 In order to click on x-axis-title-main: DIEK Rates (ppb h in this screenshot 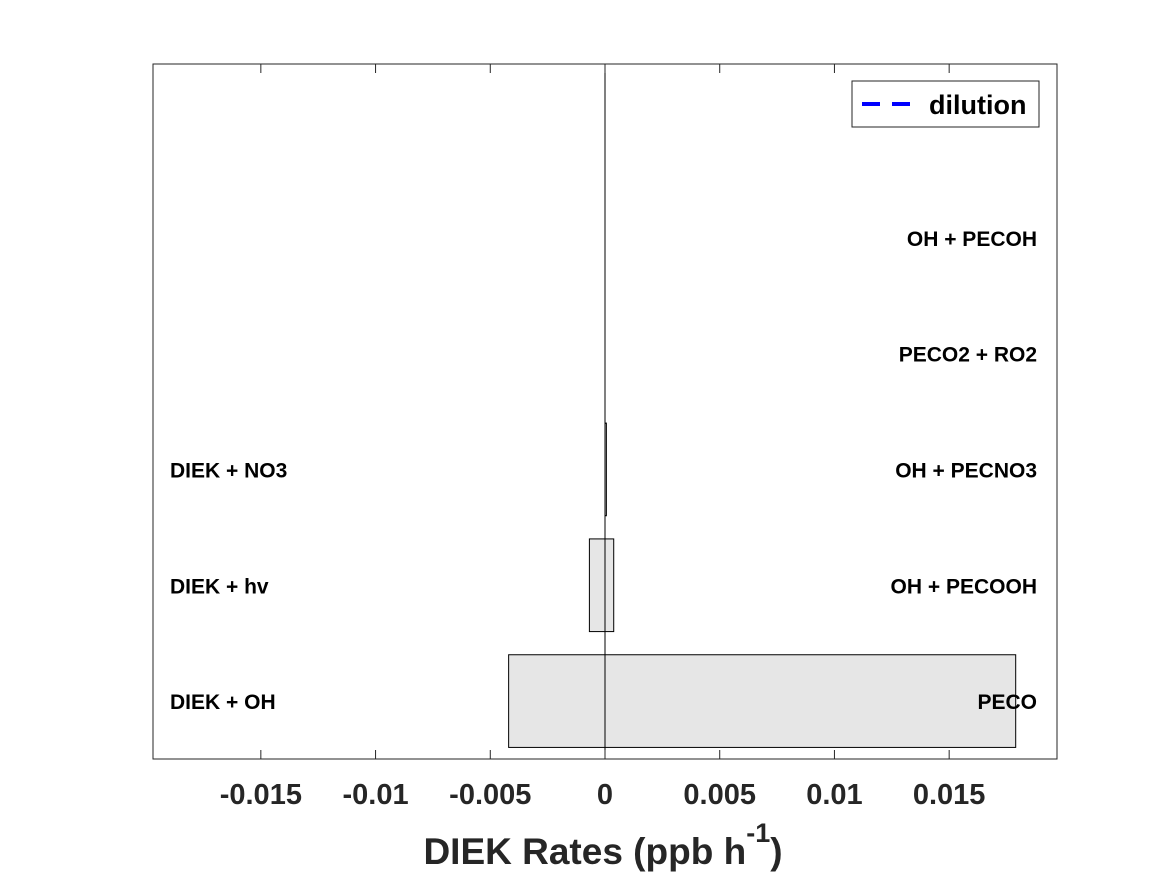, I will do `click(584, 851)`.